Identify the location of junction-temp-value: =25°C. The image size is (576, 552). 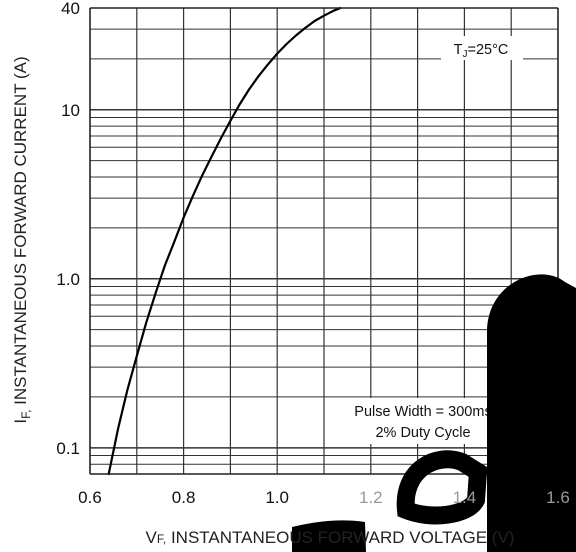
(487, 50).